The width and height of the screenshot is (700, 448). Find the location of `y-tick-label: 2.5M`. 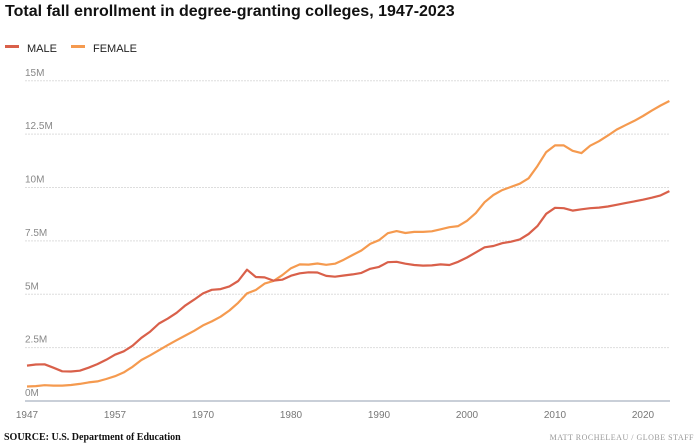

y-tick-label: 2.5M is located at coordinates (36, 340).